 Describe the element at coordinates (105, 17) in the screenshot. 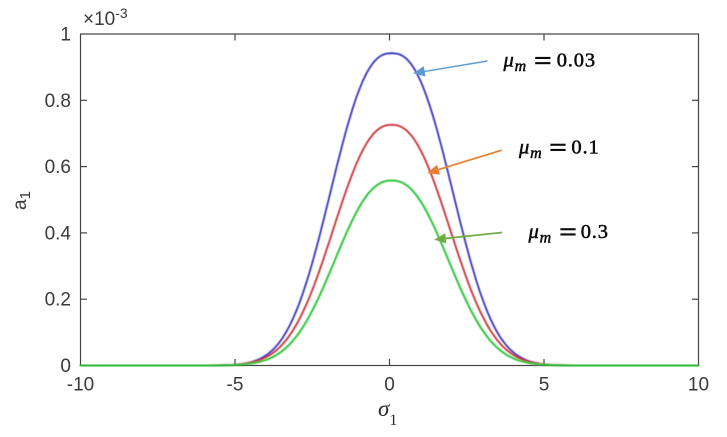

I see `svg-text: ×10⁻³` at that location.